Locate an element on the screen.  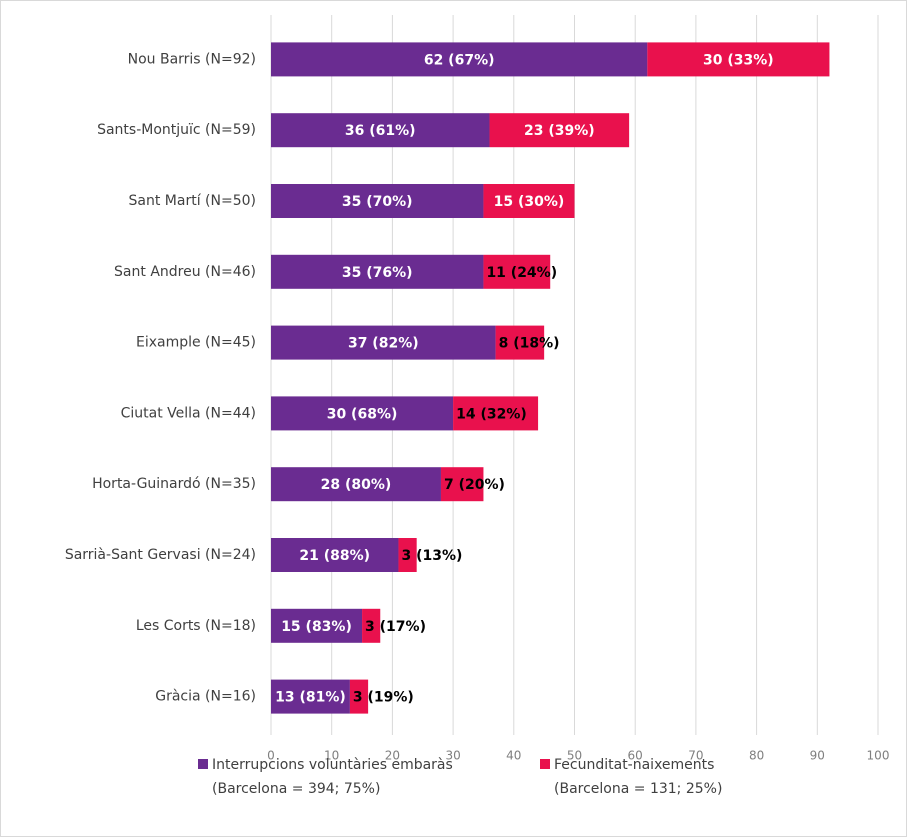
x-tick-label: 50 is located at coordinates (574, 756).